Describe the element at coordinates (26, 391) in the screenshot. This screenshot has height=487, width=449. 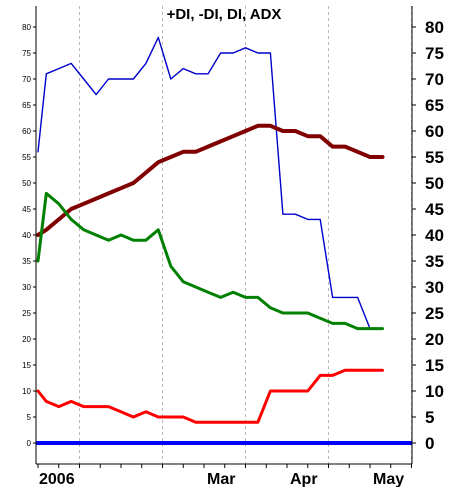
I see `y-tick-label-left: 10` at that location.